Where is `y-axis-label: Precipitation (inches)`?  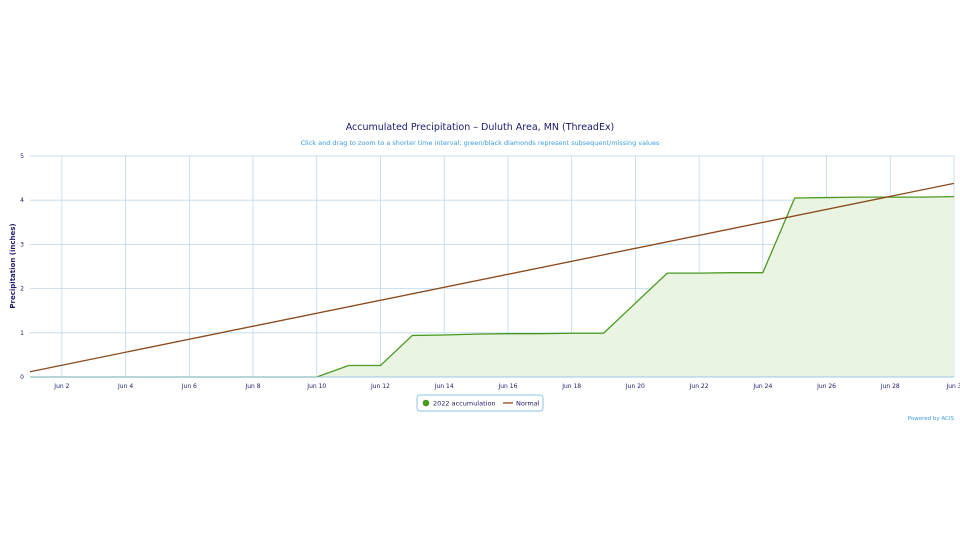
y-axis-label: Precipitation (inches) is located at coordinates (13, 265).